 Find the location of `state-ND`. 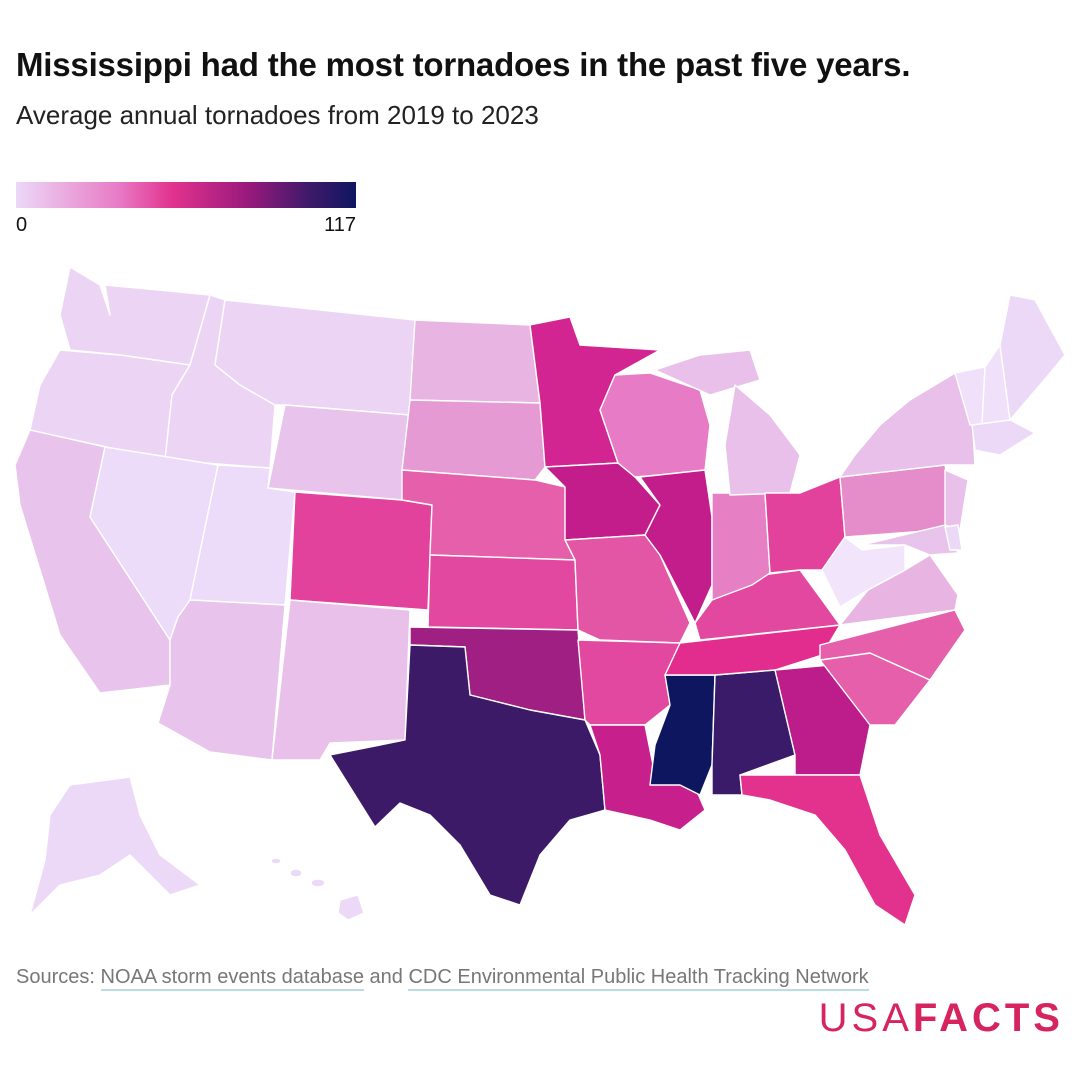

state-ND is located at coordinates (475, 361).